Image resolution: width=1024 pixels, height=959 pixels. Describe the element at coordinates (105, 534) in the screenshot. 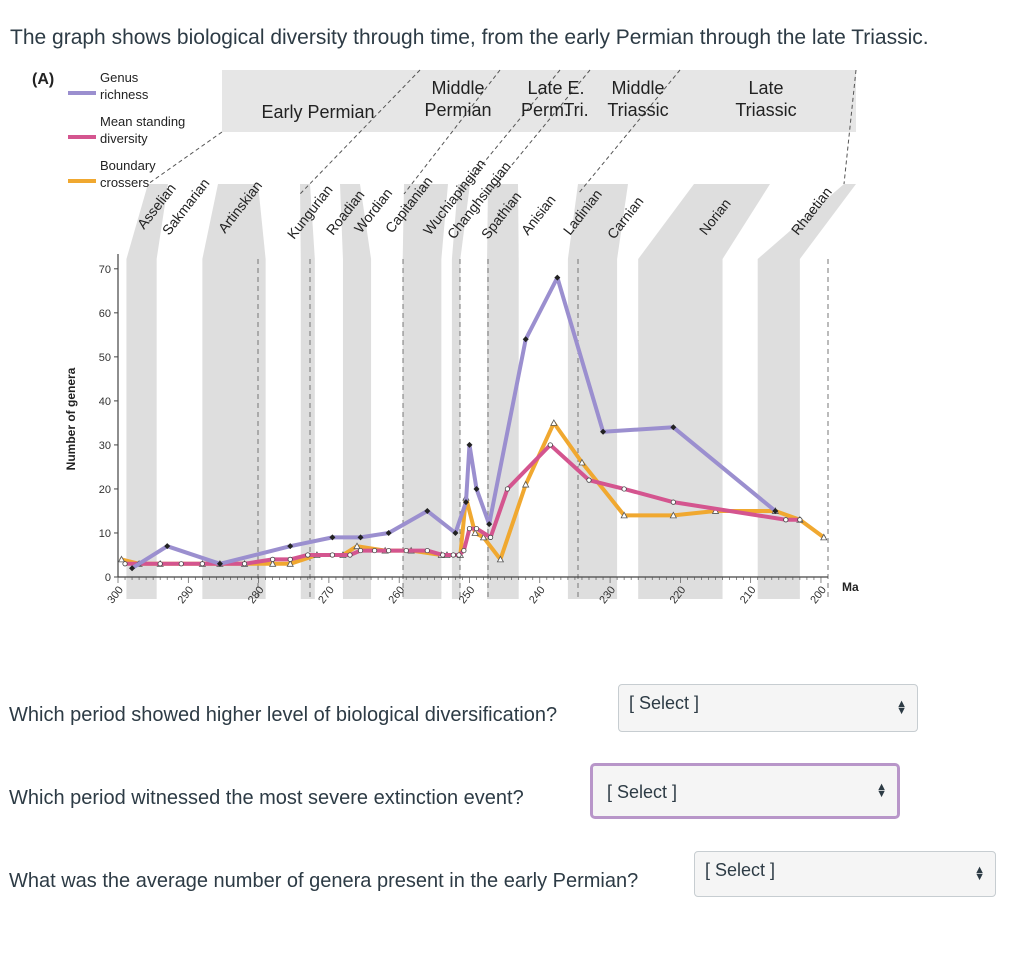

I see `y-tick-label: 10` at that location.